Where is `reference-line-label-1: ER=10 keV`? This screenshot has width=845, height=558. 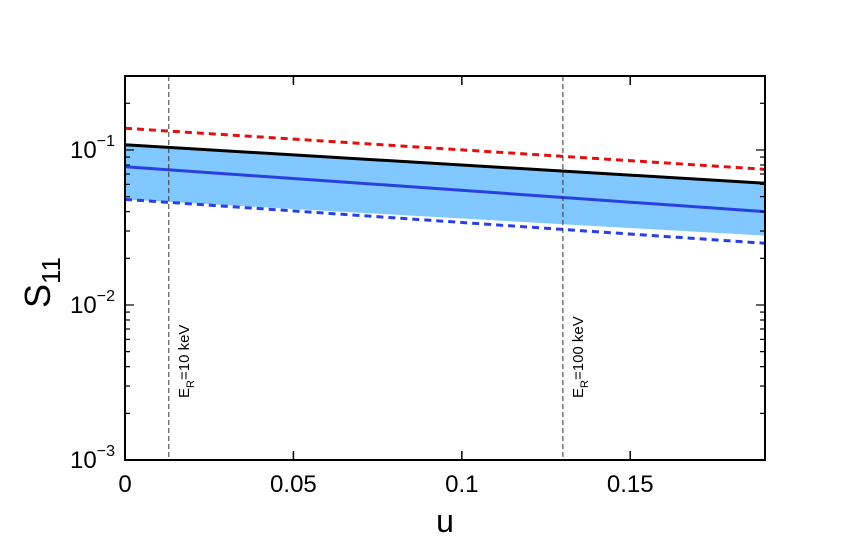
reference-line-label-1: ER=10 keV is located at coordinates (186, 361).